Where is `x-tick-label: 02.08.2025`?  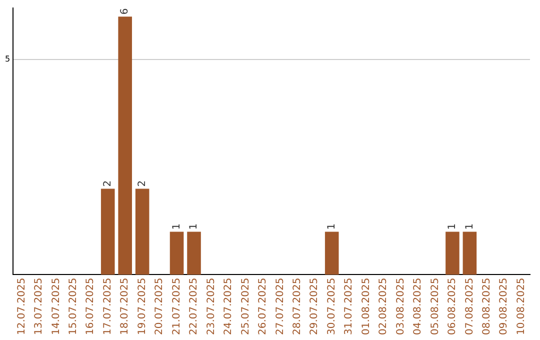 x-tick-label: 02.08.2025 is located at coordinates (384, 307).